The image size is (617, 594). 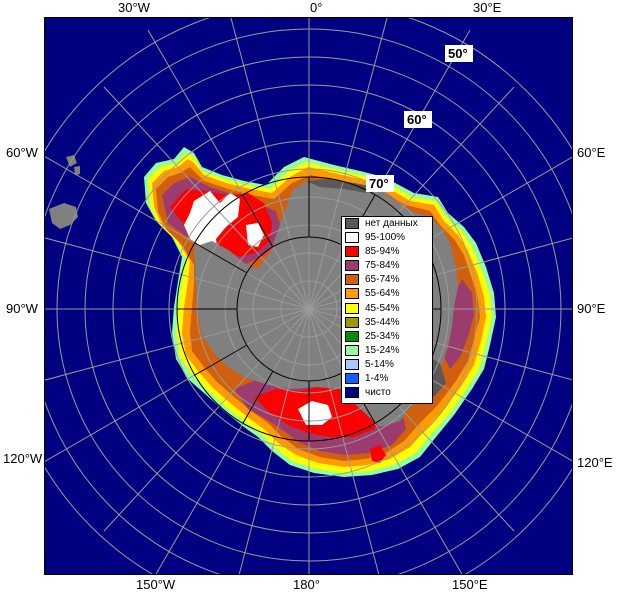 I want to click on legend-label: 15-24%, so click(x=382, y=350).